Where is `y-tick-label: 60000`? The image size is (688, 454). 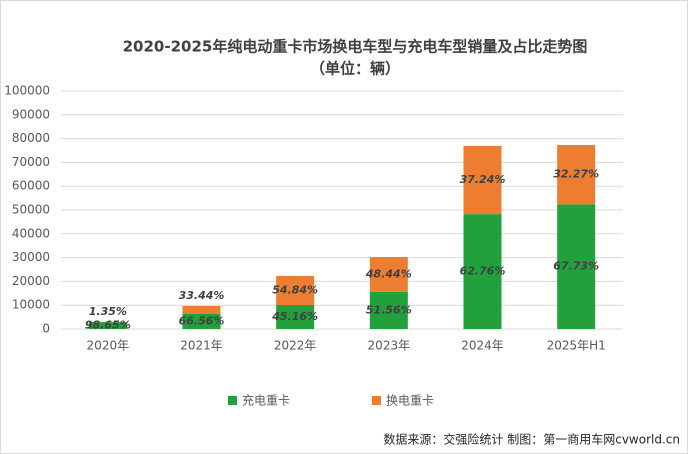
y-tick-label: 60000 is located at coordinates (31, 186).